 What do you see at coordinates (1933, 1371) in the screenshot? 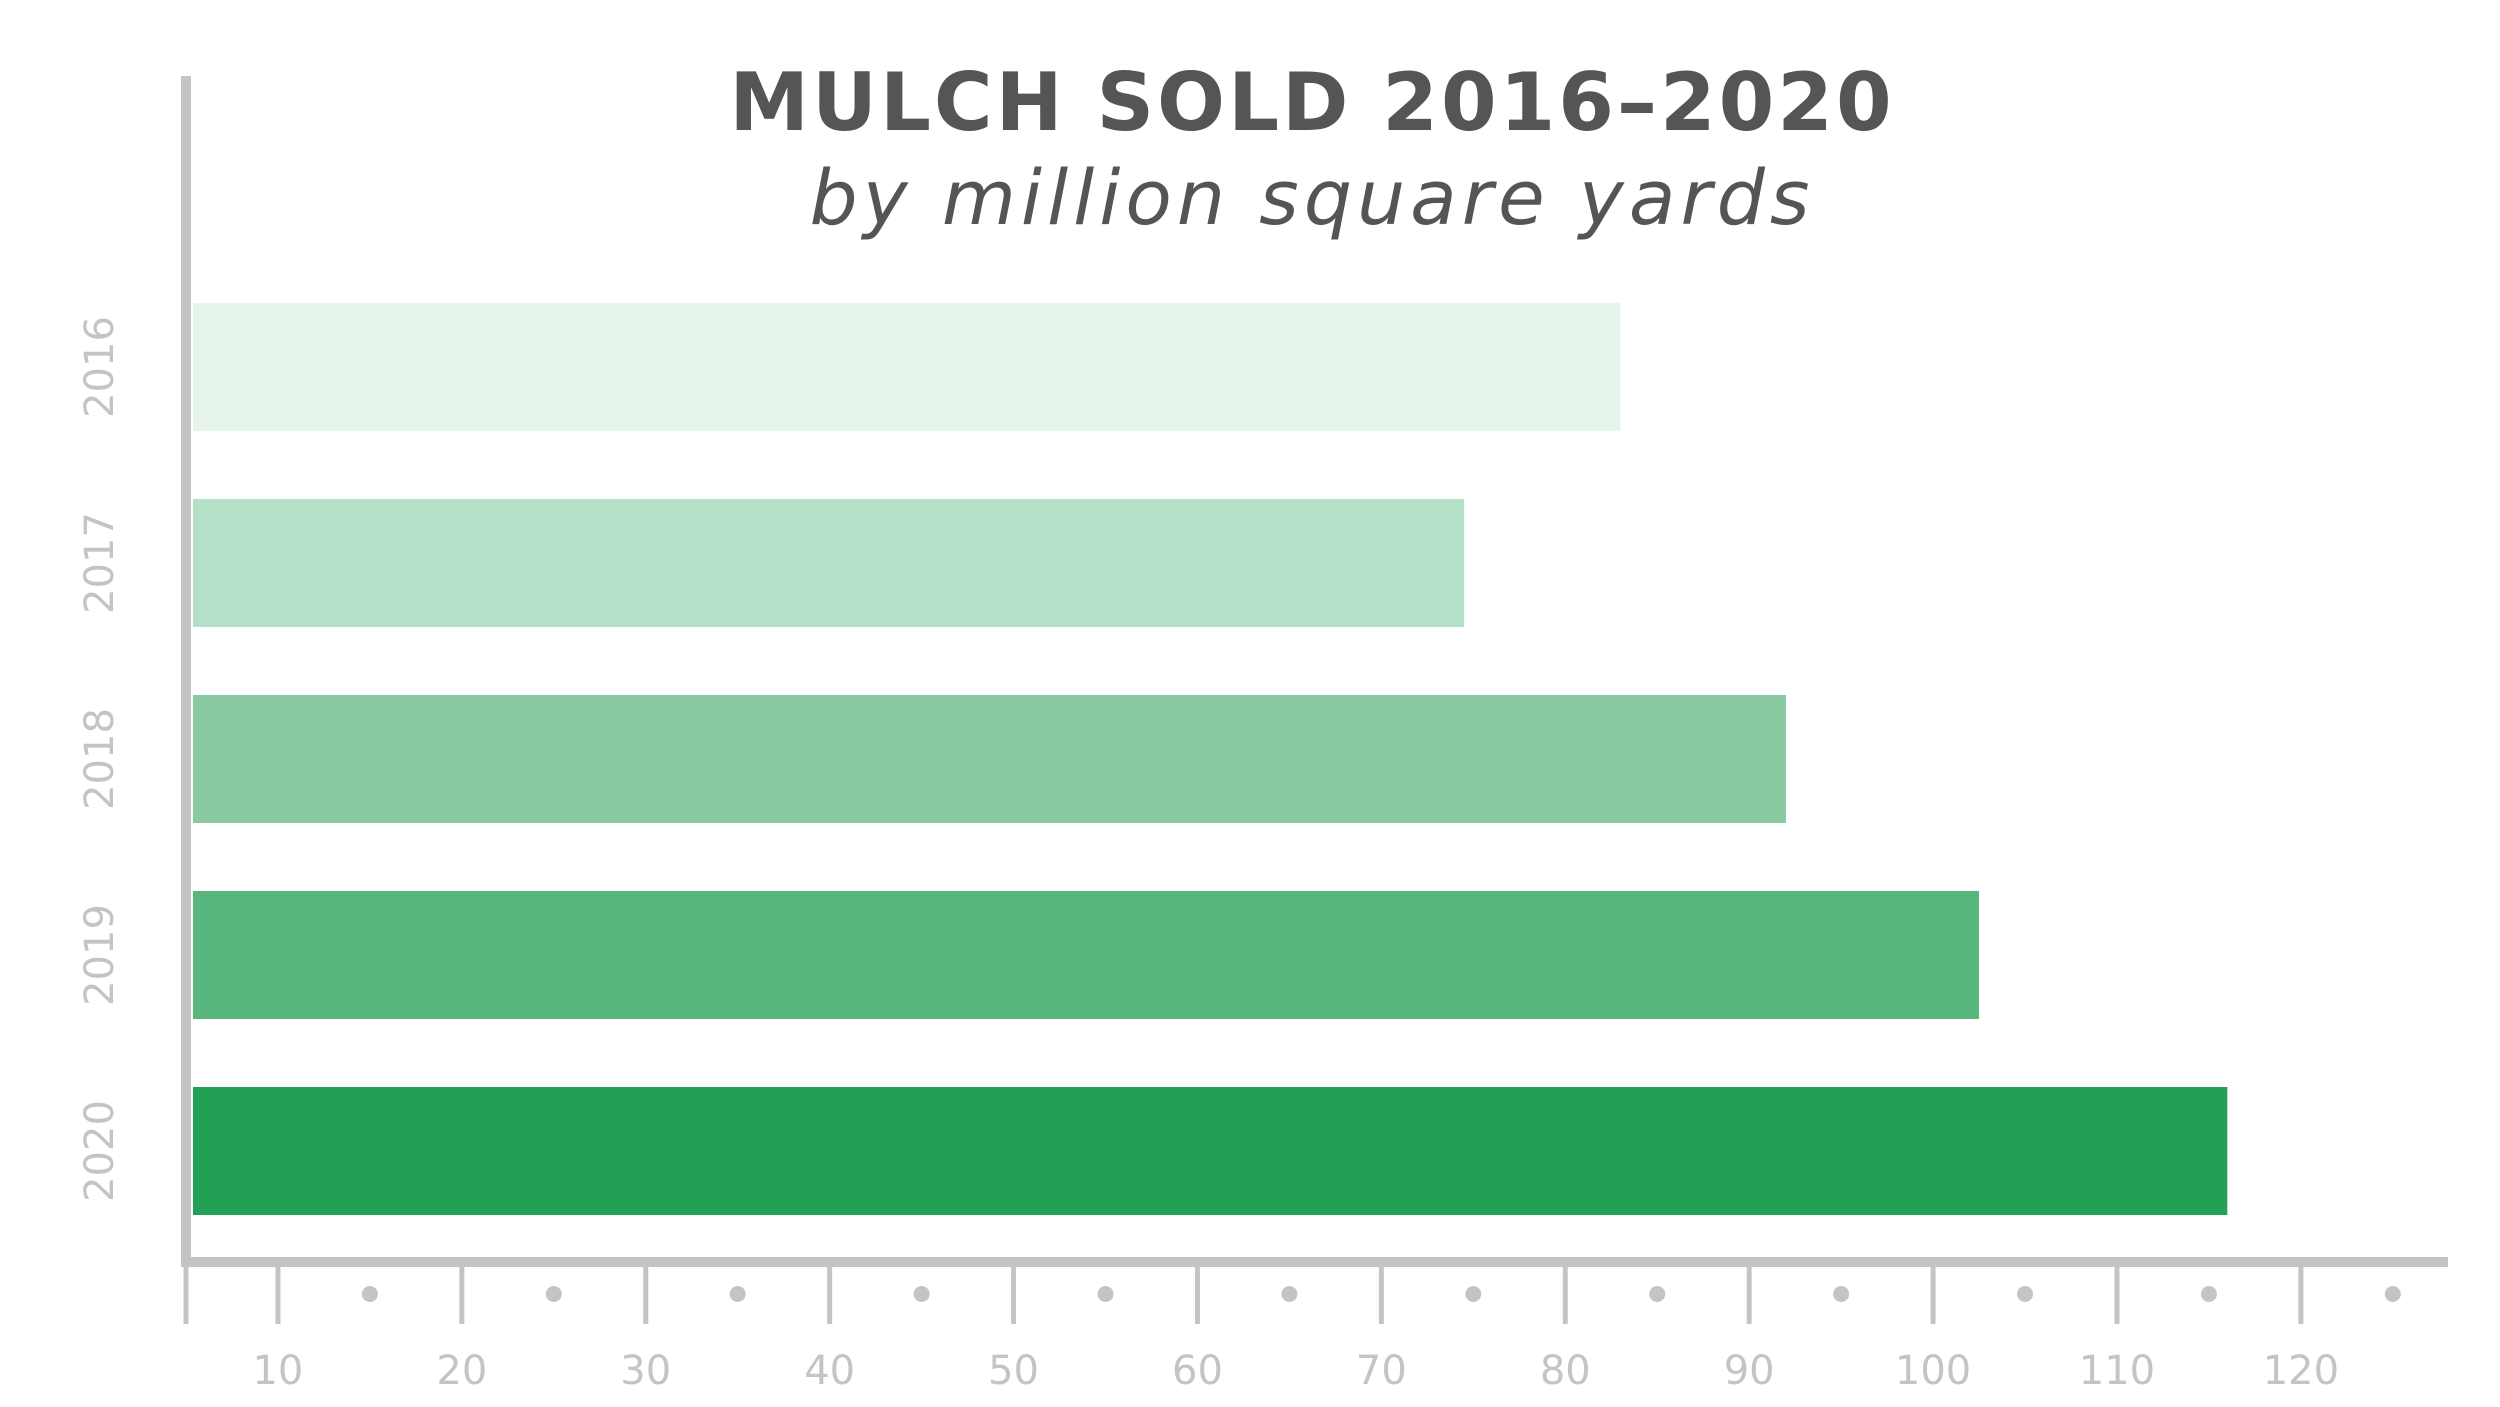
I see `x-tick-label-100: 100` at bounding box center [1933, 1371].